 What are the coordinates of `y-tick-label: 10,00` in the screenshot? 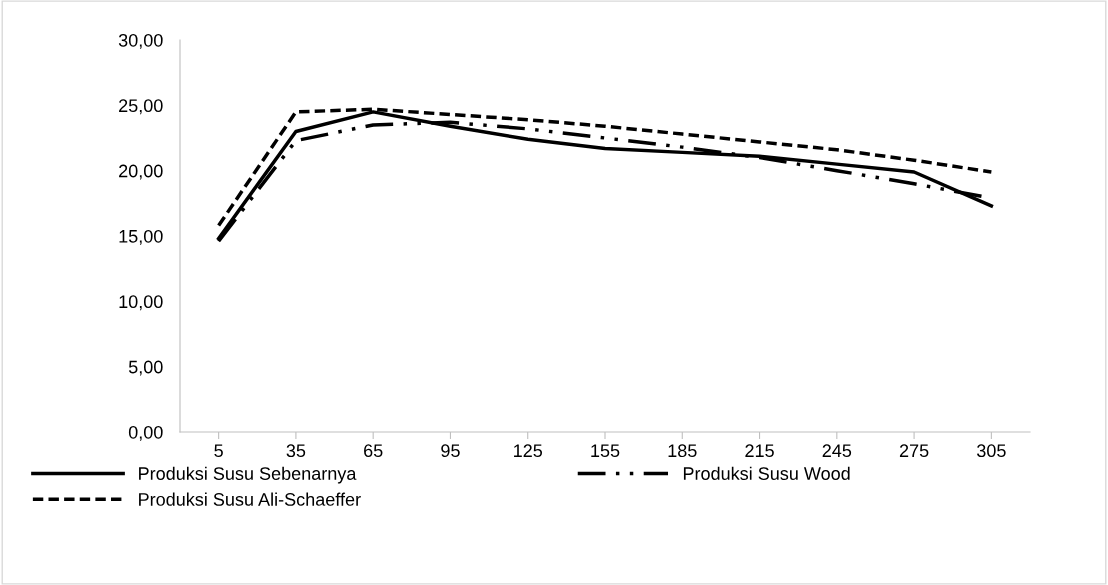 It's located at (141, 303).